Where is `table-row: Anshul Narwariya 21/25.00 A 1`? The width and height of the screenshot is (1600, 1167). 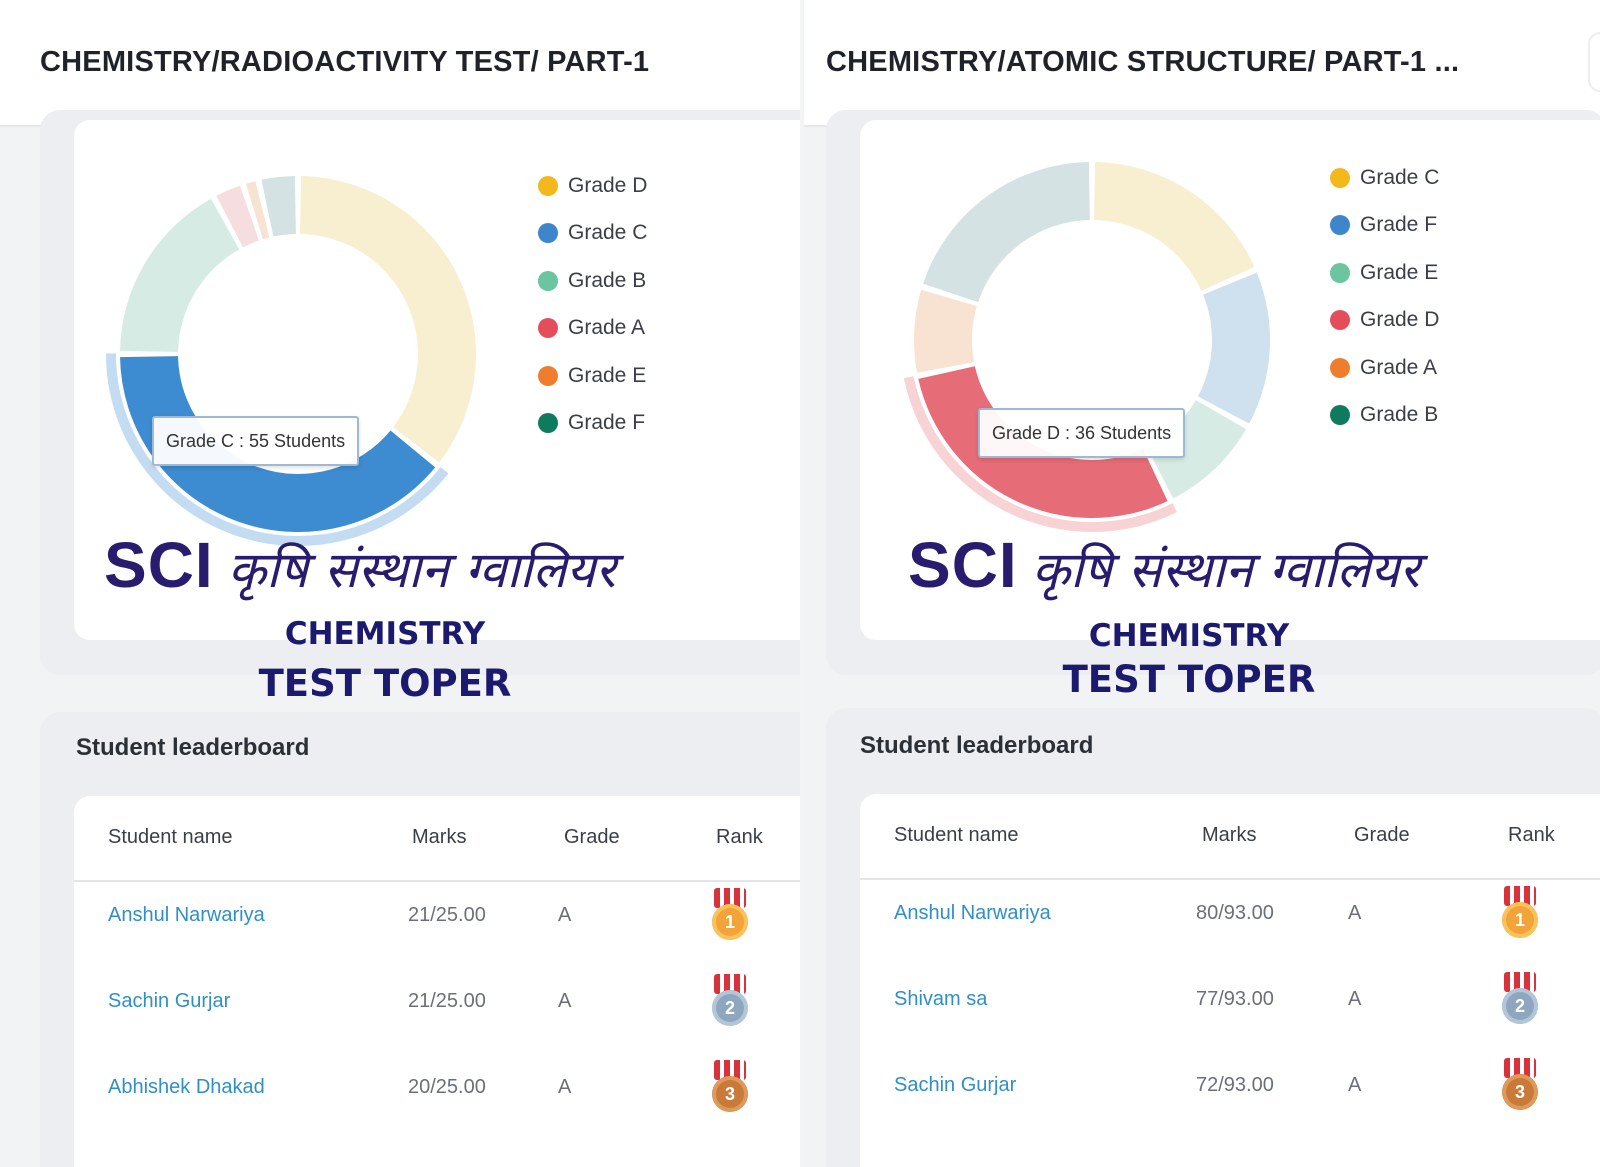 table-row: Anshul Narwariya 21/25.00 A 1 is located at coordinates (437, 909).